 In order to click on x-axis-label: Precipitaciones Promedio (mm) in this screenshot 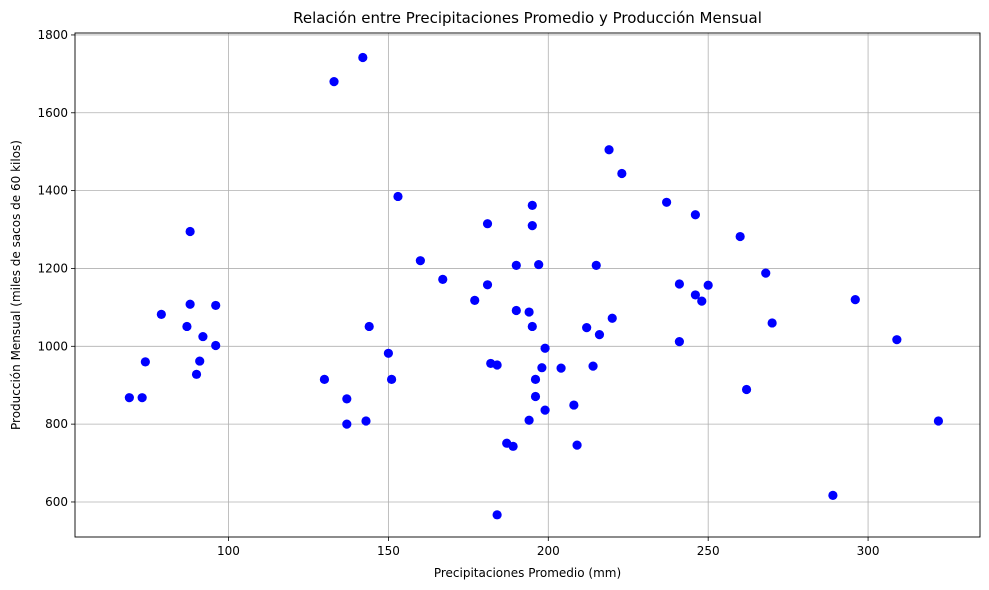, I will do `click(527, 573)`.